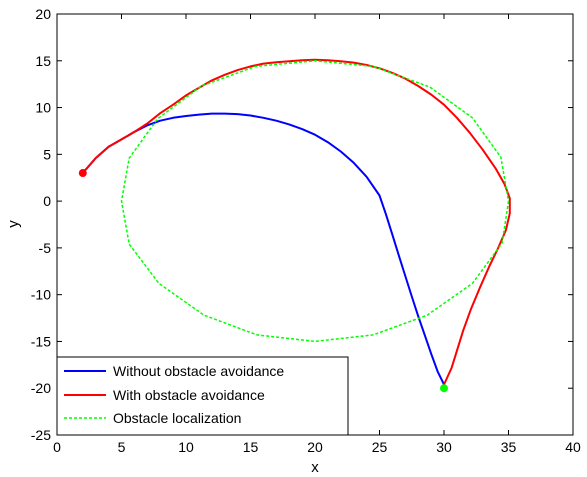 This screenshot has height=477, width=587. Describe the element at coordinates (57, 447) in the screenshot. I see `x-tick-label: 0` at that location.